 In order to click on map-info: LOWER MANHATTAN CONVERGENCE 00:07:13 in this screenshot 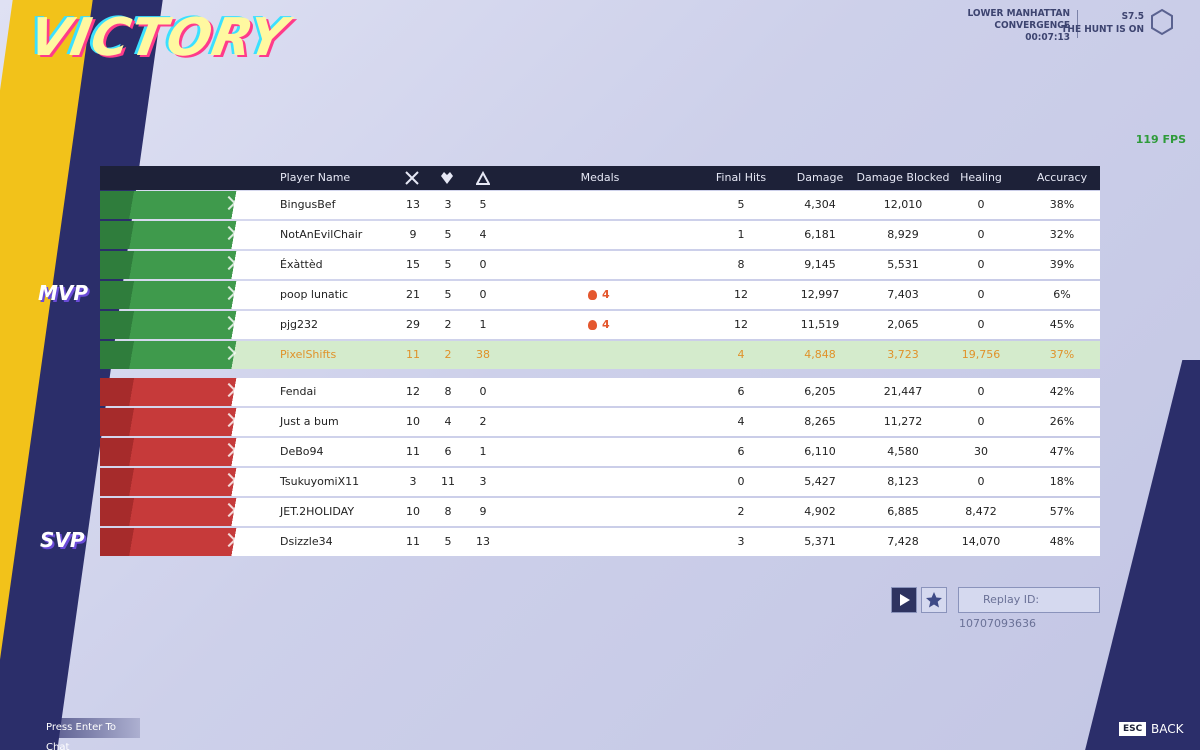, I will do `click(1018, 26)`.